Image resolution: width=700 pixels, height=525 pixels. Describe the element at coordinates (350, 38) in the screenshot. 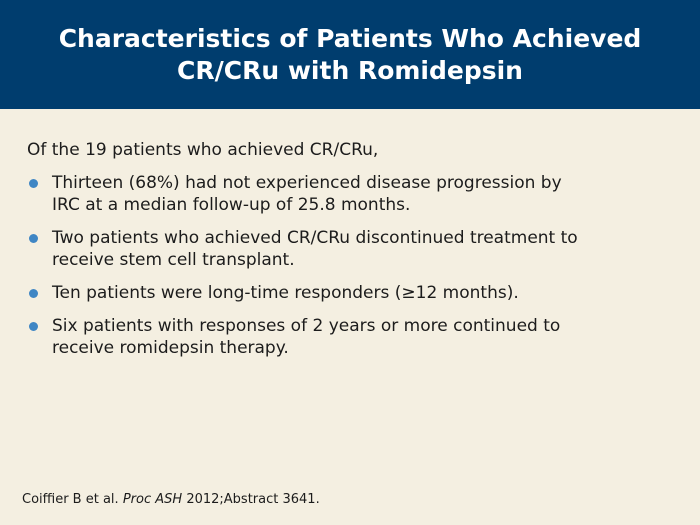

I see `slide-title-line-1: Characteristics of Patients Who Achieved` at that location.